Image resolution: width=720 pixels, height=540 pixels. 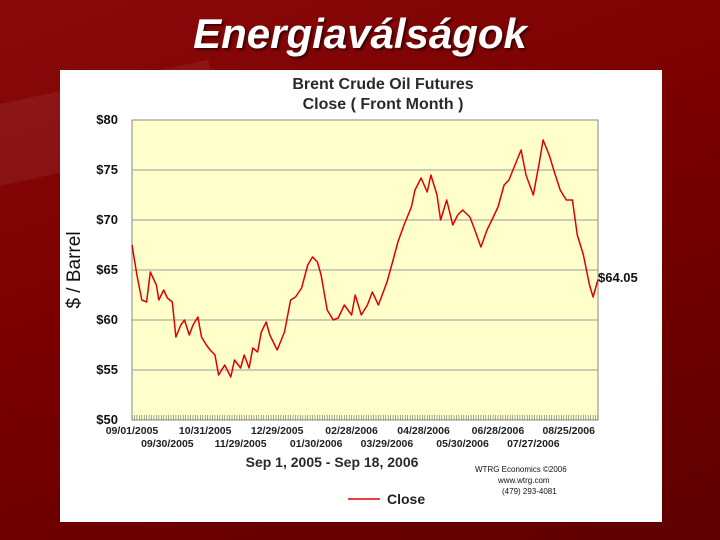 What do you see at coordinates (406, 499) in the screenshot?
I see `legend-label: Close` at bounding box center [406, 499].